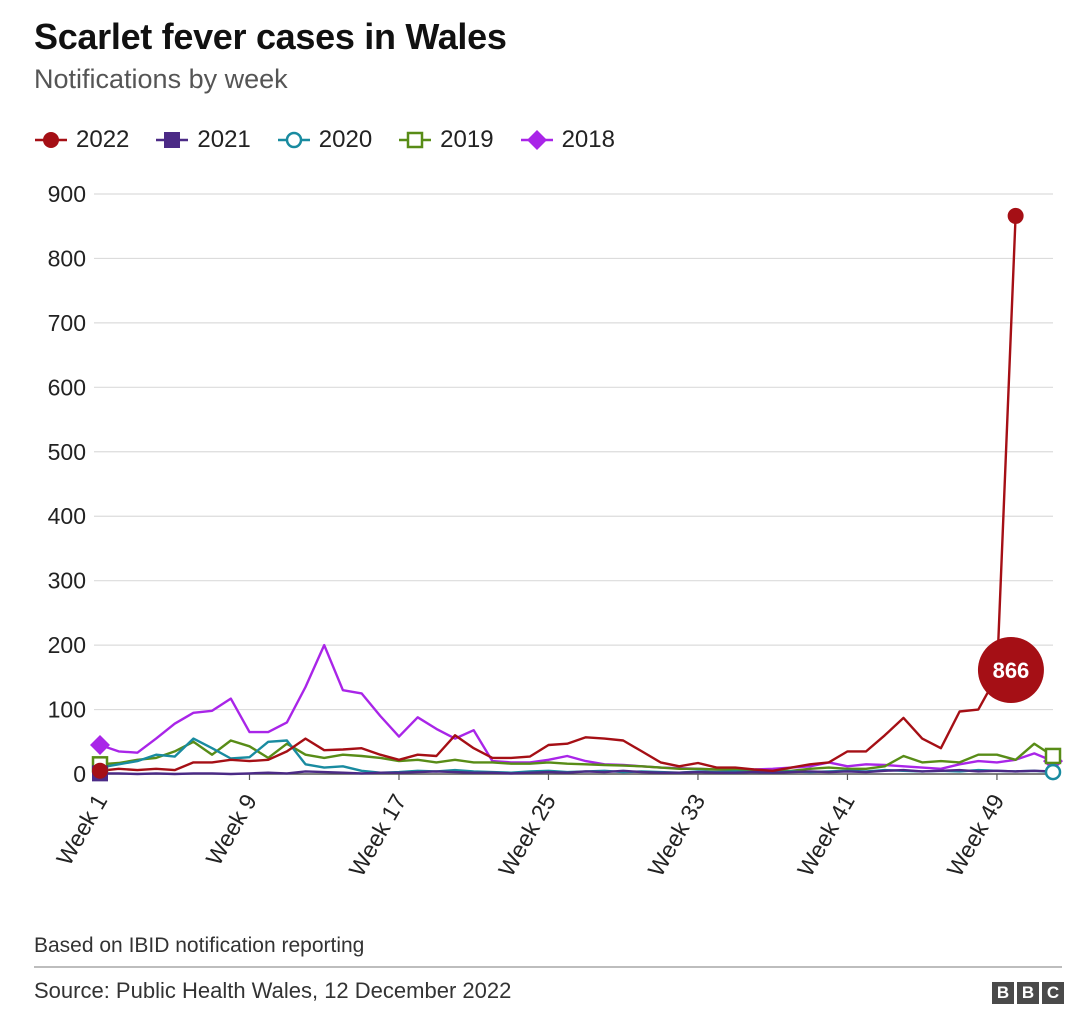 Image resolution: width=1080 pixels, height=1026 pixels. Describe the element at coordinates (199, 945) in the screenshot. I see `footnote: Based on IBID notification reporting` at that location.